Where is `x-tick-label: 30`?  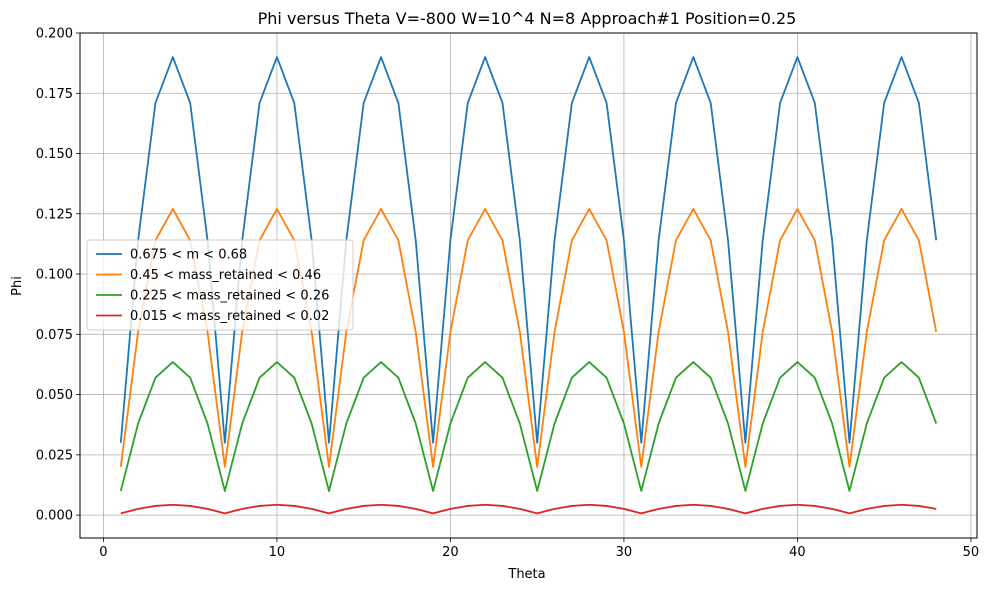 x-tick-label: 30 is located at coordinates (624, 552).